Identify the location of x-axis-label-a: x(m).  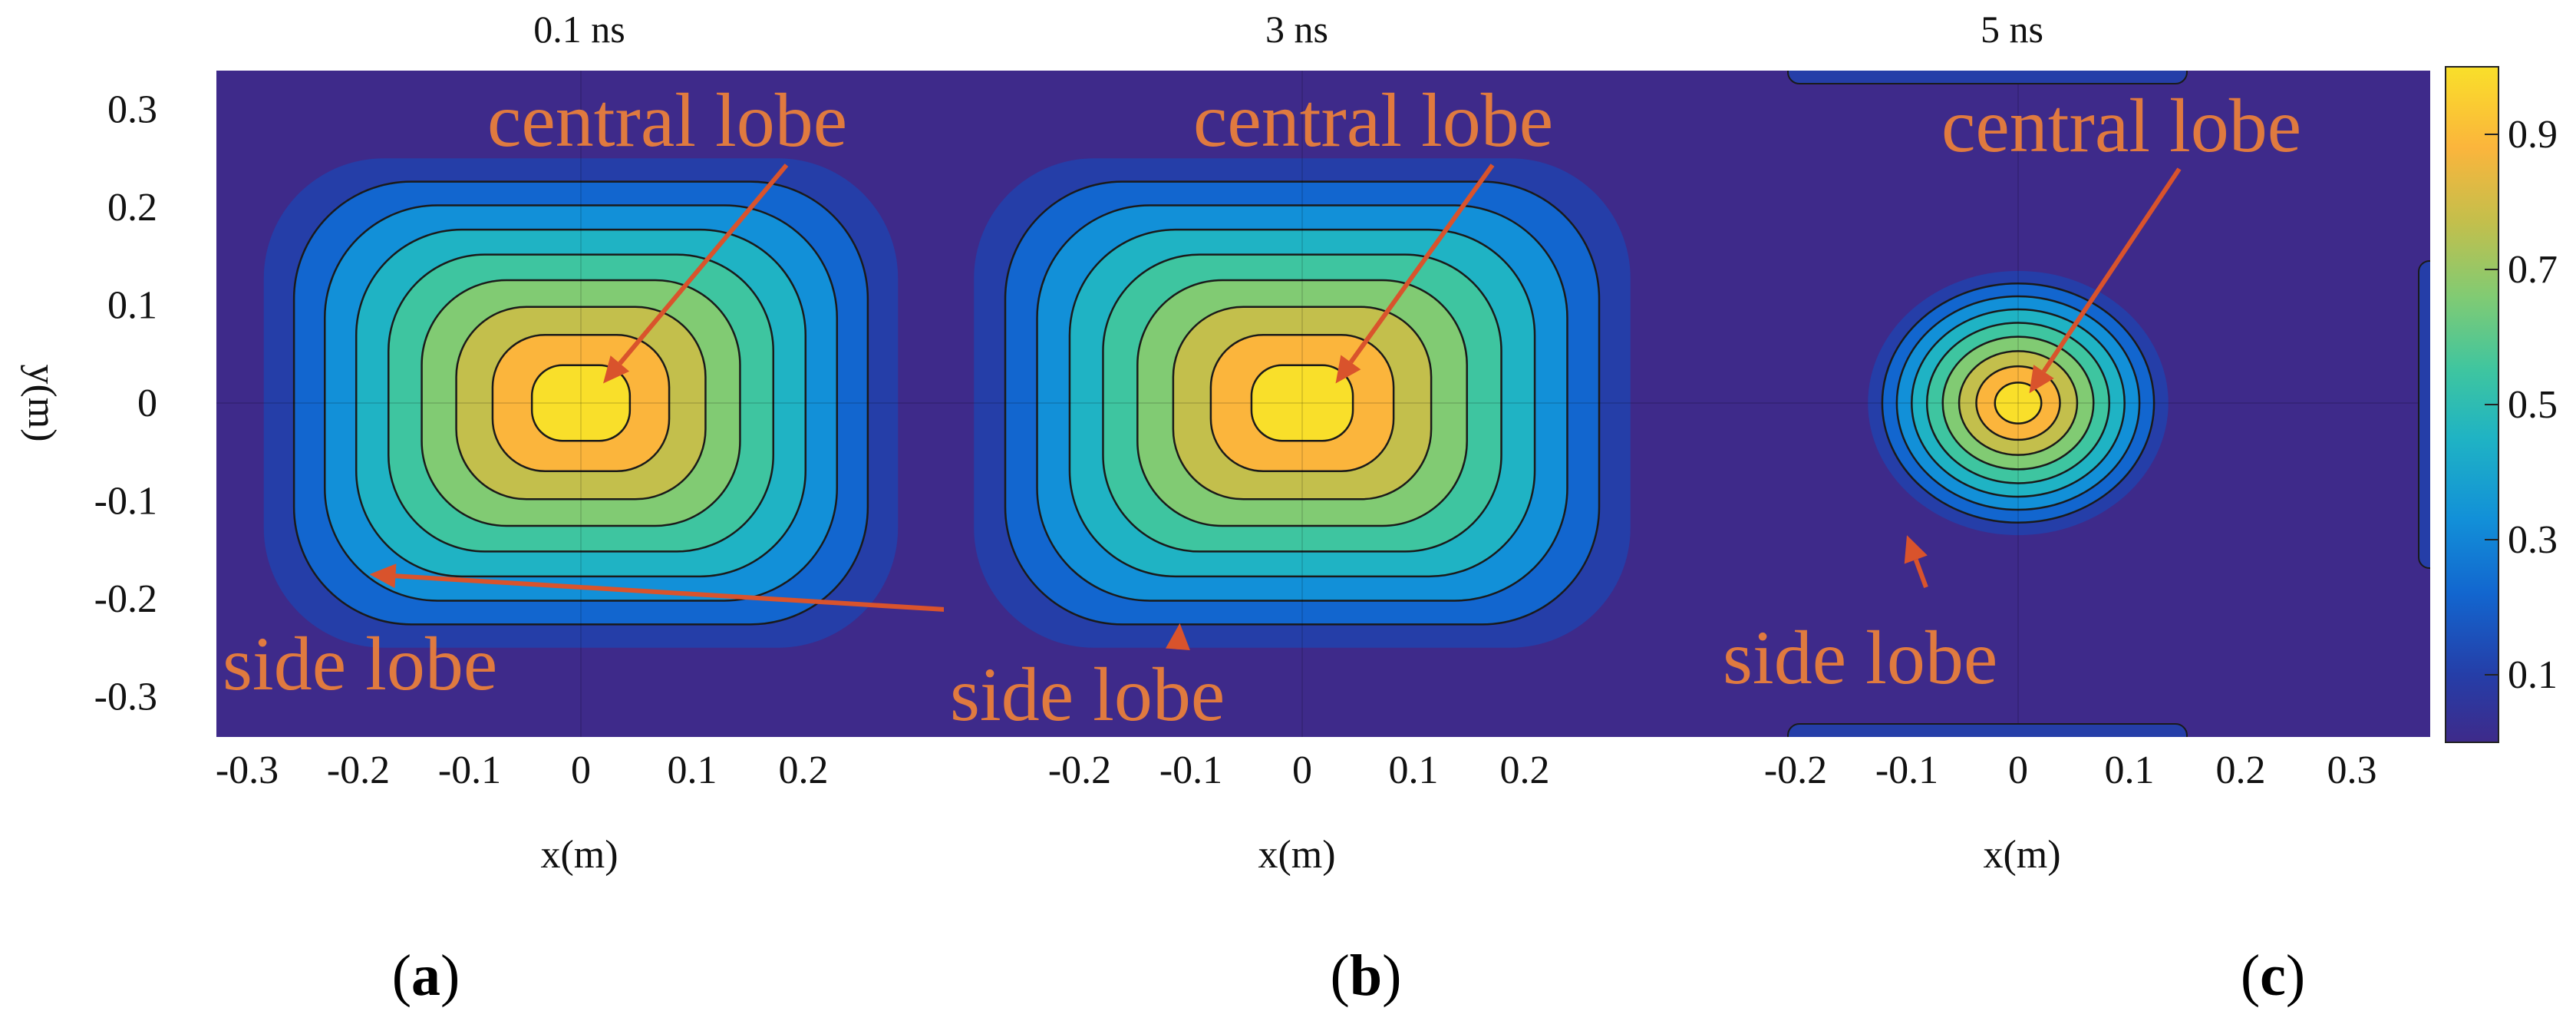
(579, 855).